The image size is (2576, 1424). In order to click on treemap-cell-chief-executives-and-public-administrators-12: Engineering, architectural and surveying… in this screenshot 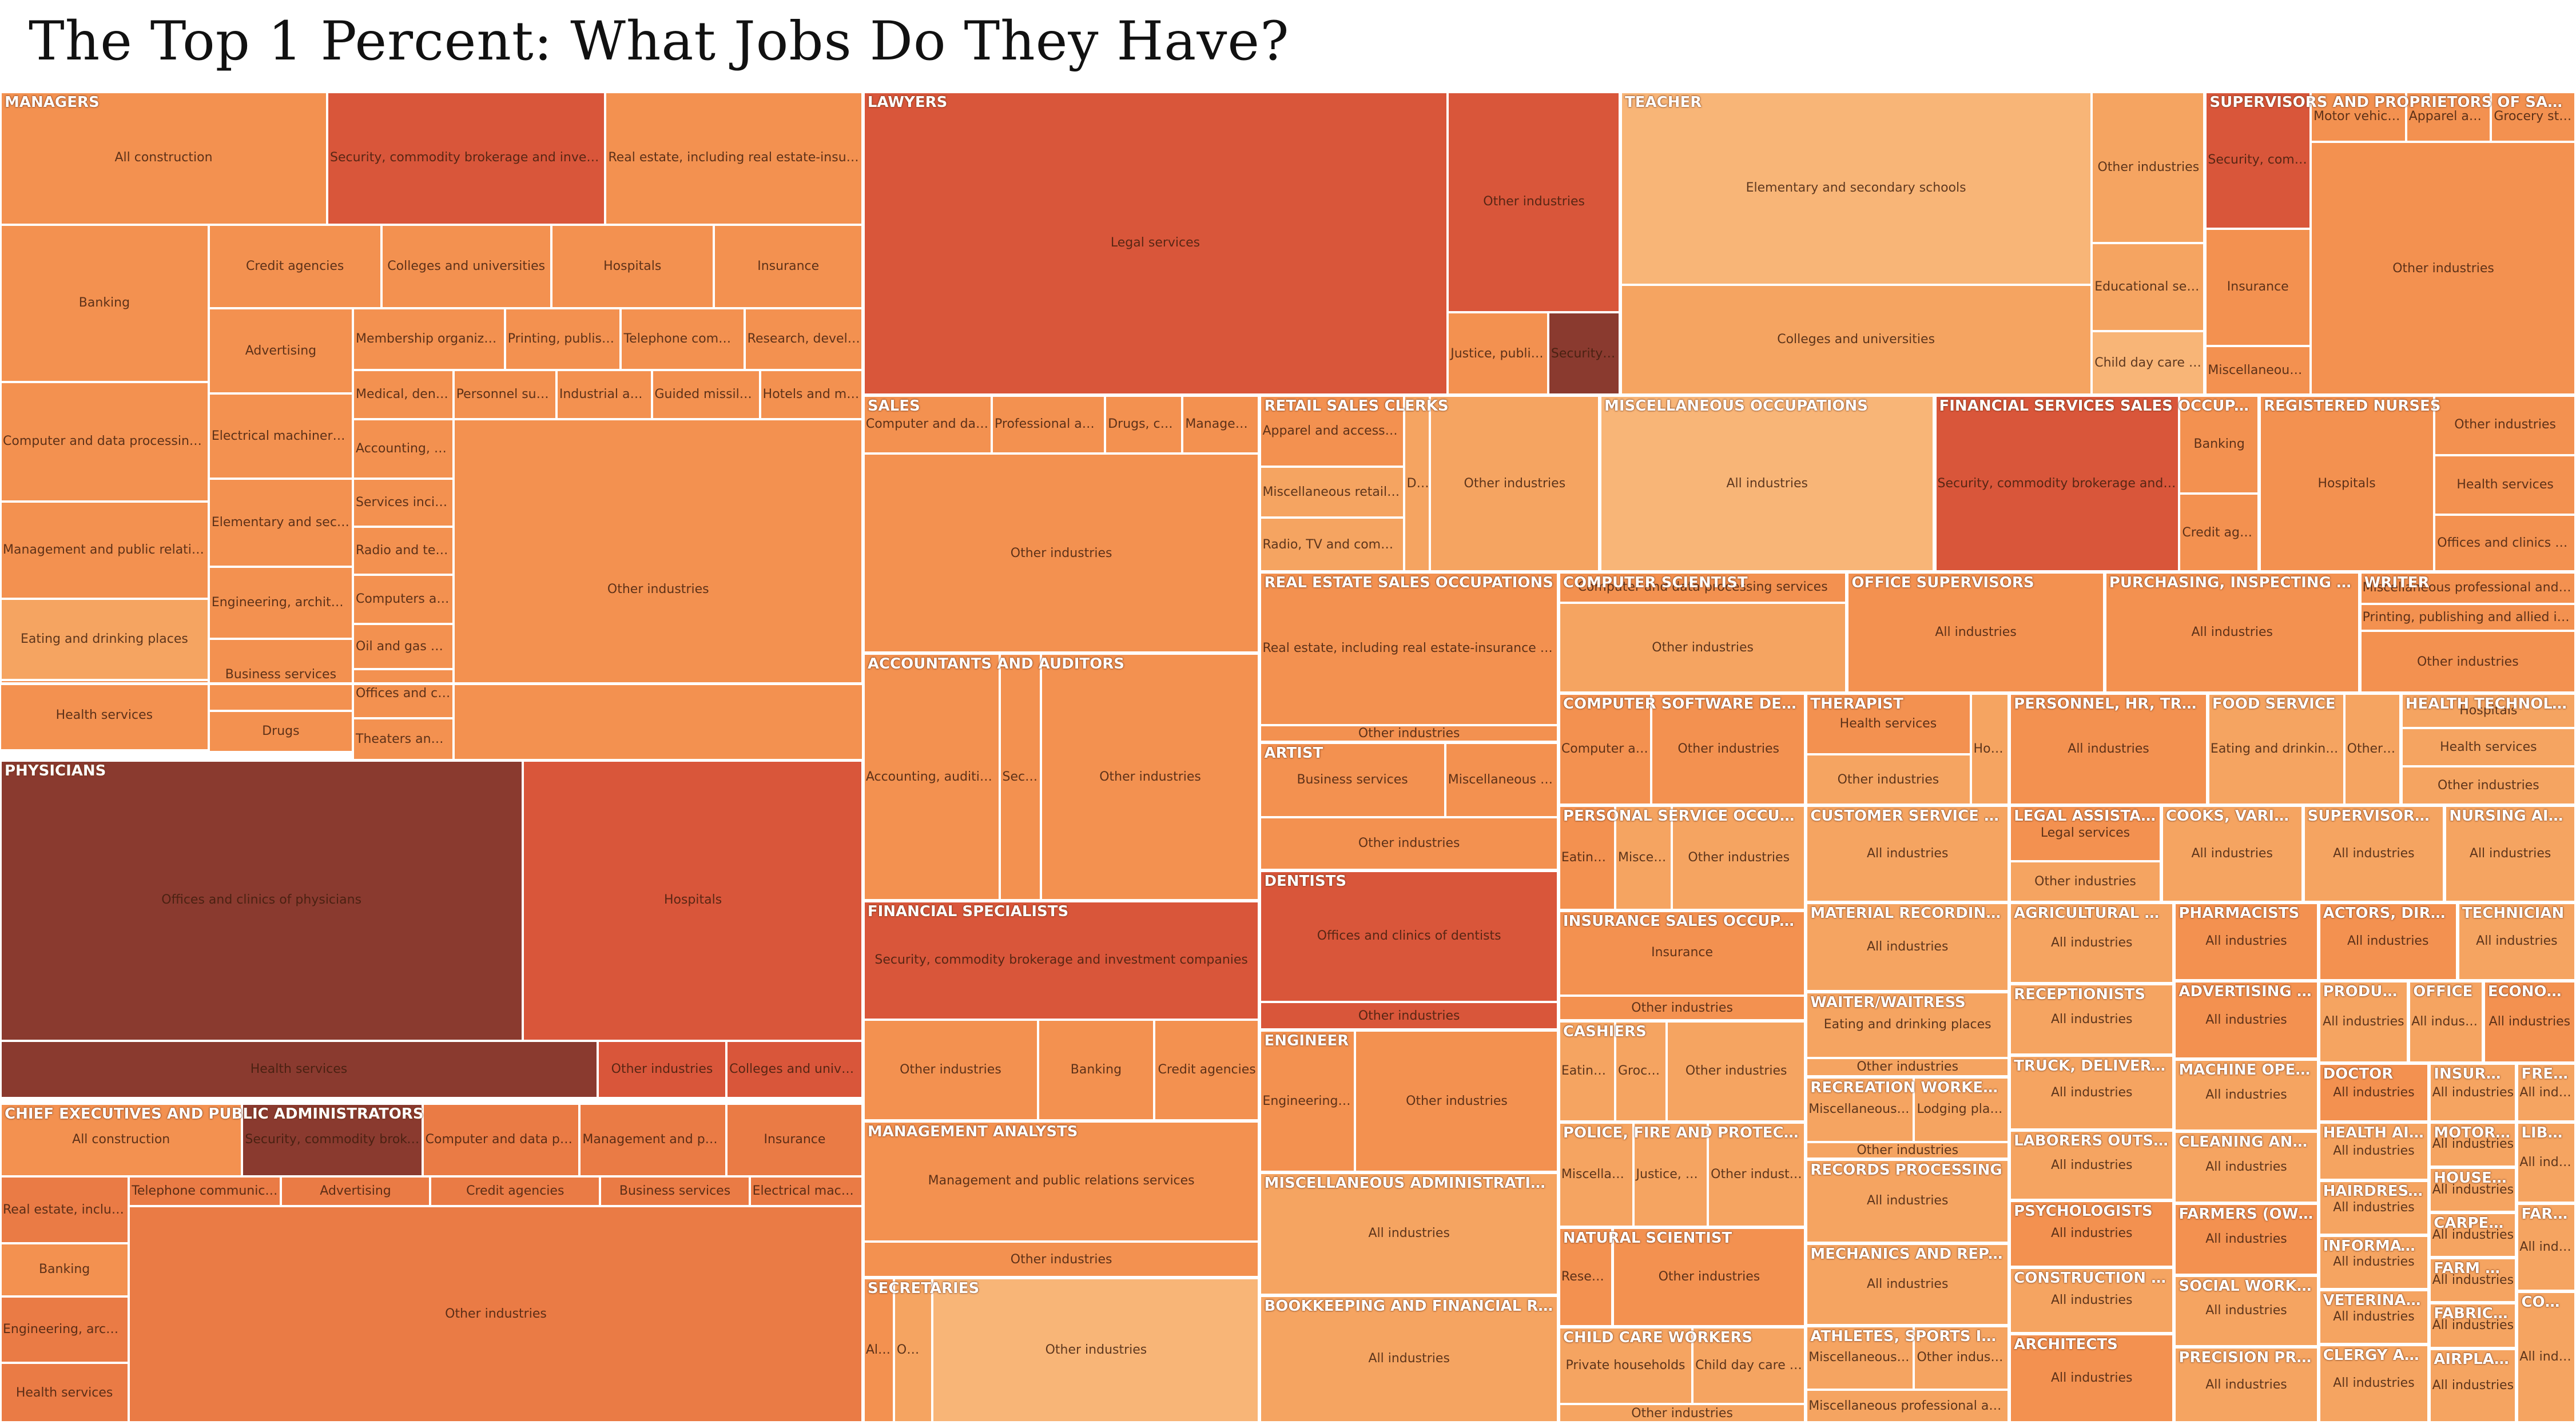, I will do `click(64, 1329)`.